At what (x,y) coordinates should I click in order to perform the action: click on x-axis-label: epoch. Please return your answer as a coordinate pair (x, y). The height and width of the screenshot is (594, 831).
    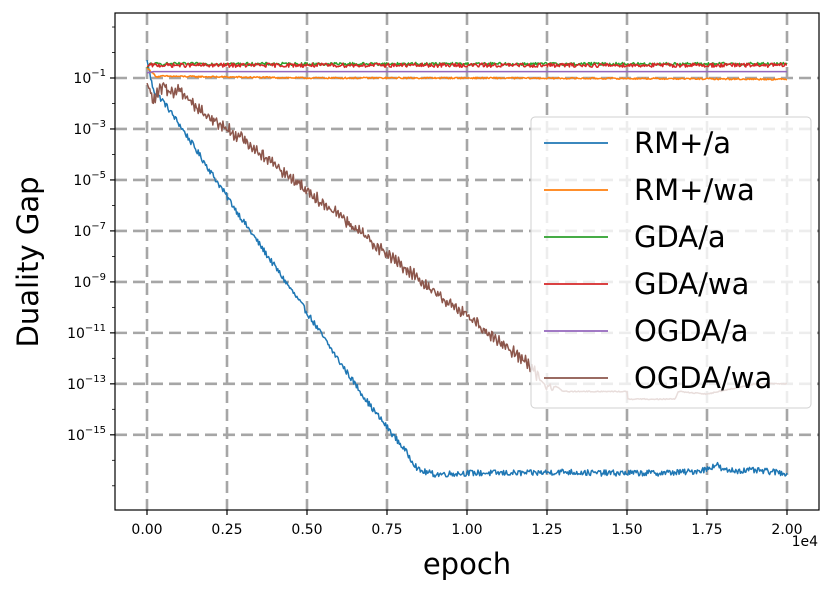
    Looking at the image, I should click on (467, 564).